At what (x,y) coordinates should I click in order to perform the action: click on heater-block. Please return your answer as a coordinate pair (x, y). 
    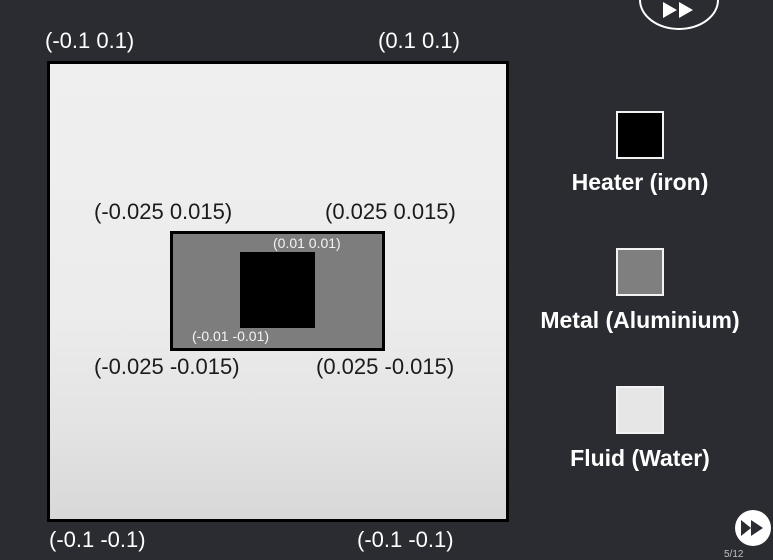
    Looking at the image, I should click on (277, 290).